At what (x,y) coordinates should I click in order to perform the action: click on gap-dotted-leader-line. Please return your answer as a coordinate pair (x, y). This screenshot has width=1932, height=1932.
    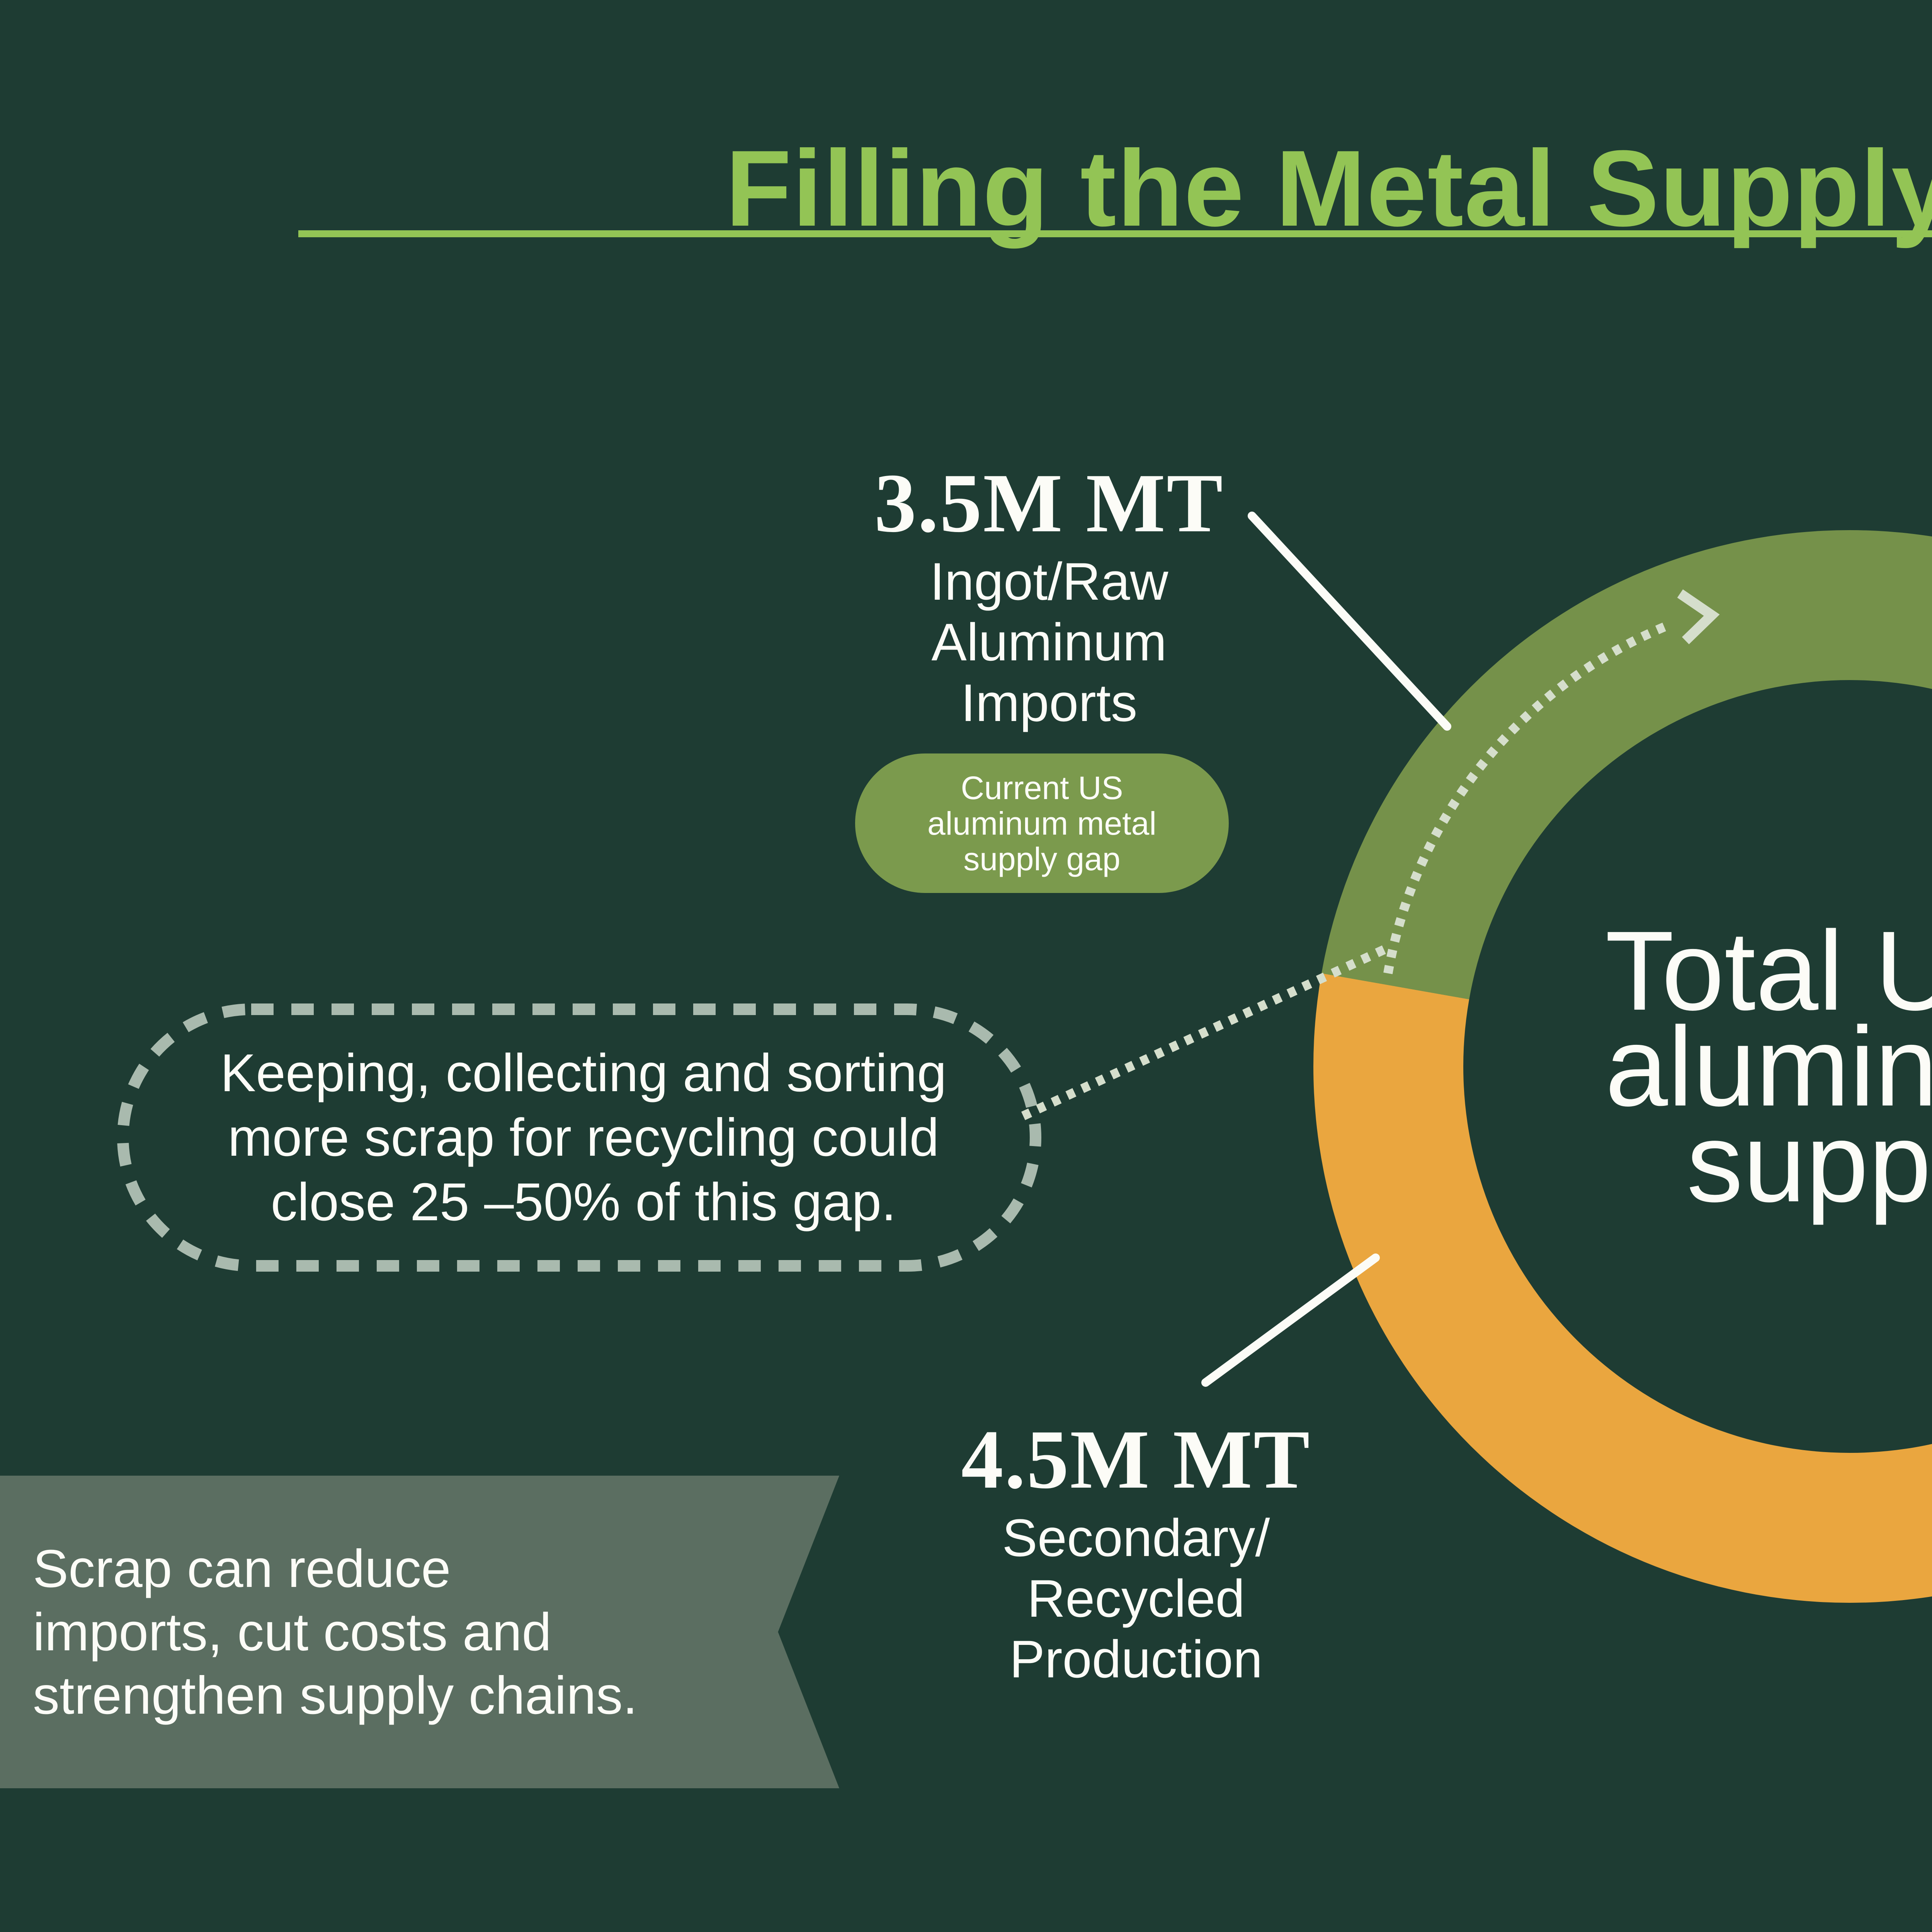
    Looking at the image, I should click on (1206, 1031).